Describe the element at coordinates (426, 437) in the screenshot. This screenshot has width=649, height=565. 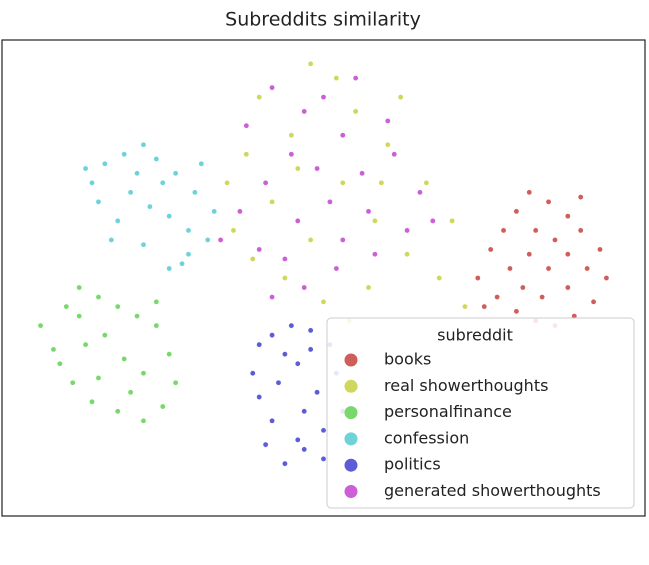
I see `legend-label: confession` at that location.